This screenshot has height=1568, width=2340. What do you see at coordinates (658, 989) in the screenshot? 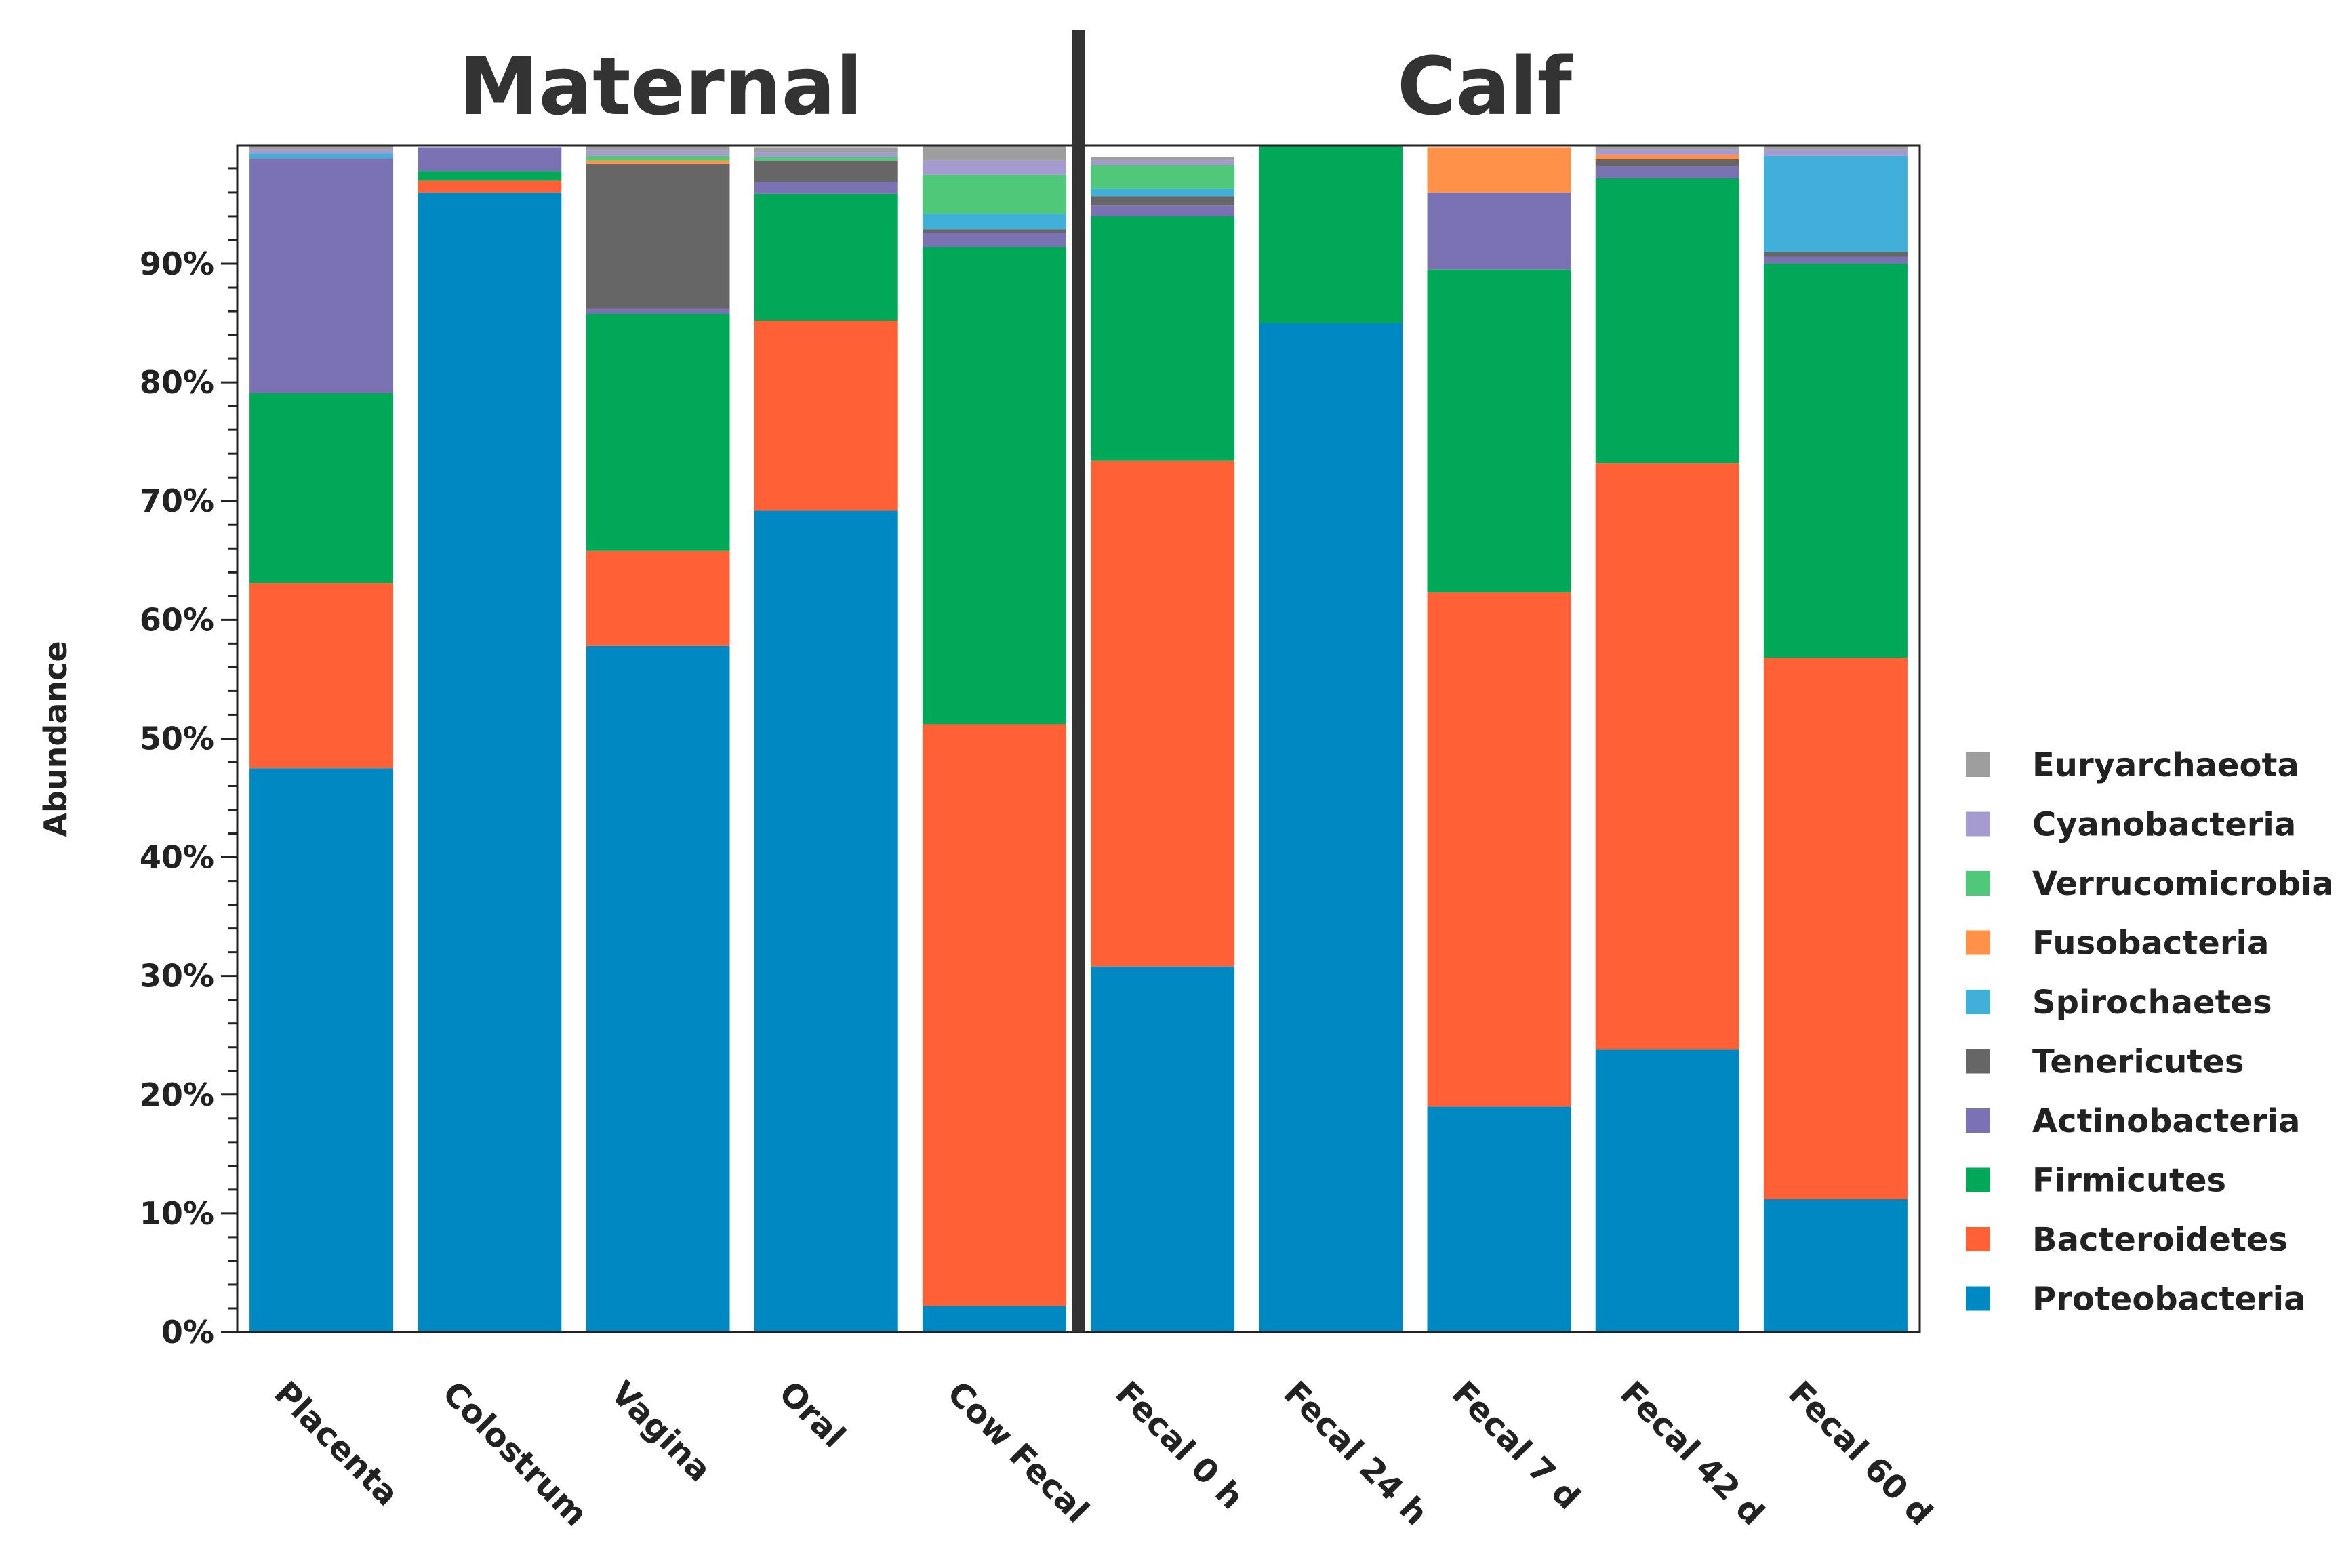
I see `bar-segment-proteobacteria-vagina` at bounding box center [658, 989].